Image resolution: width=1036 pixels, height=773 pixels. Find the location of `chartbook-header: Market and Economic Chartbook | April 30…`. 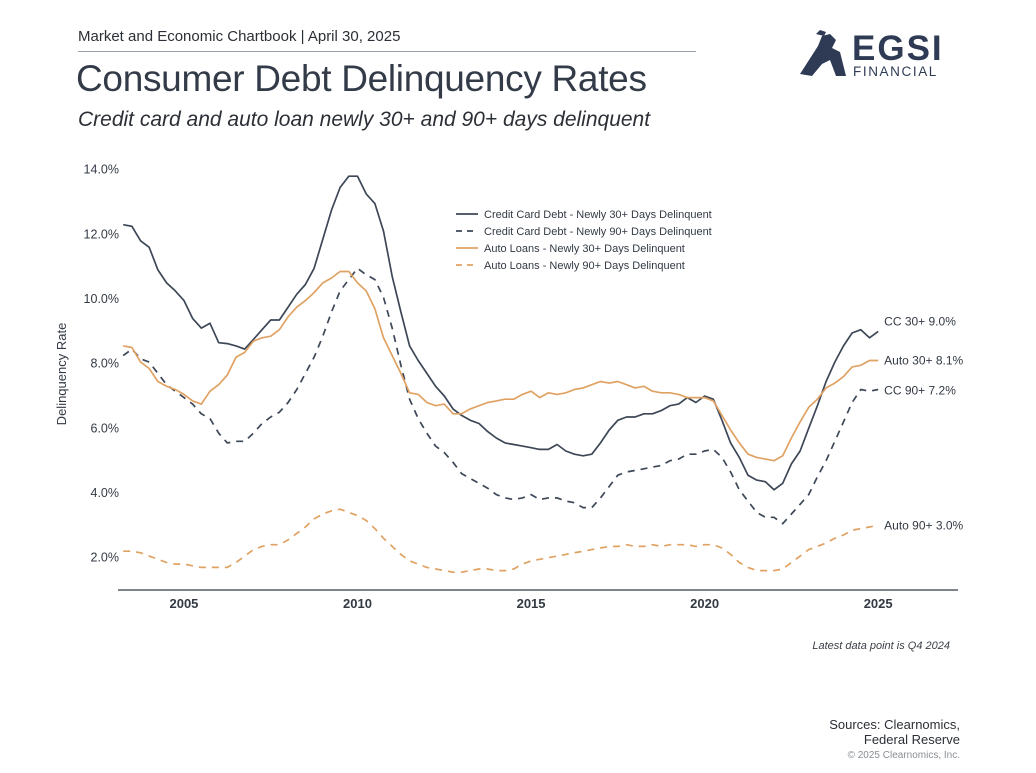

chartbook-header: Market and Economic Chartbook | April 30… is located at coordinates (239, 36).